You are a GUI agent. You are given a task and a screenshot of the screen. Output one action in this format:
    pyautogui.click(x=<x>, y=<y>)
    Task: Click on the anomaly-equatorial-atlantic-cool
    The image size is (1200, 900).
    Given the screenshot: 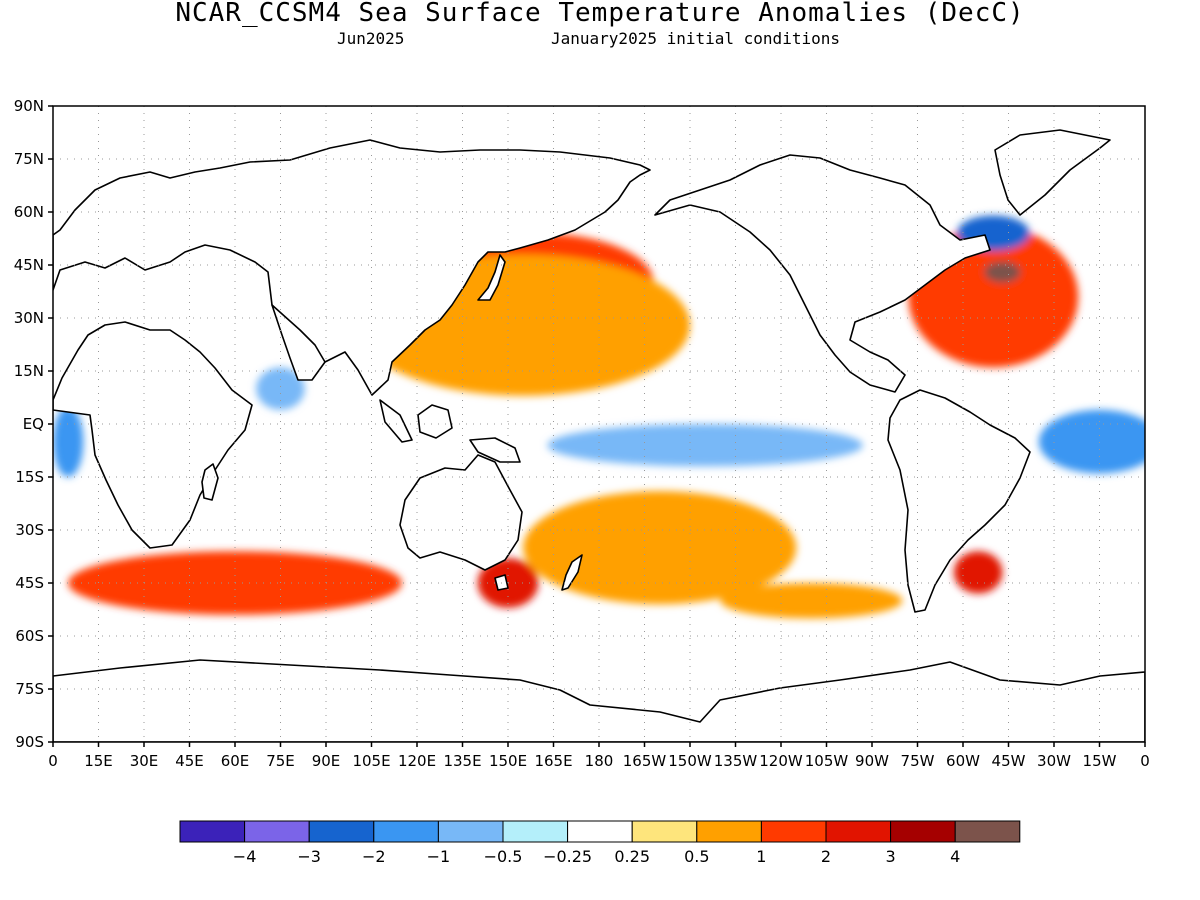 What is the action you would take?
    pyautogui.click(x=1091, y=441)
    